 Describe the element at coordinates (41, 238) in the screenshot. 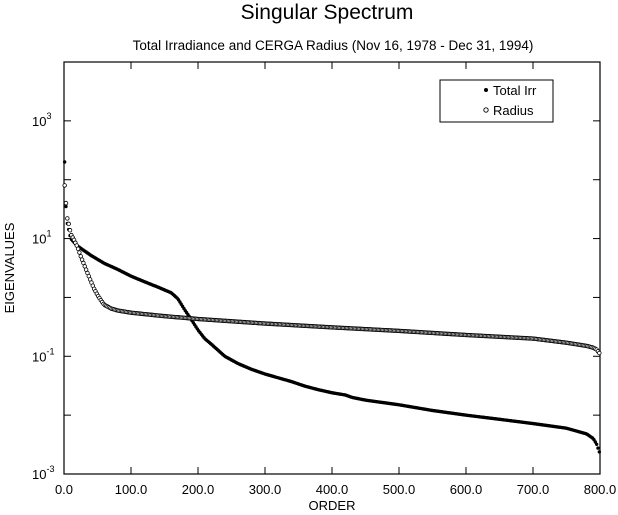

I see `y-tick-label: 10¹` at that location.